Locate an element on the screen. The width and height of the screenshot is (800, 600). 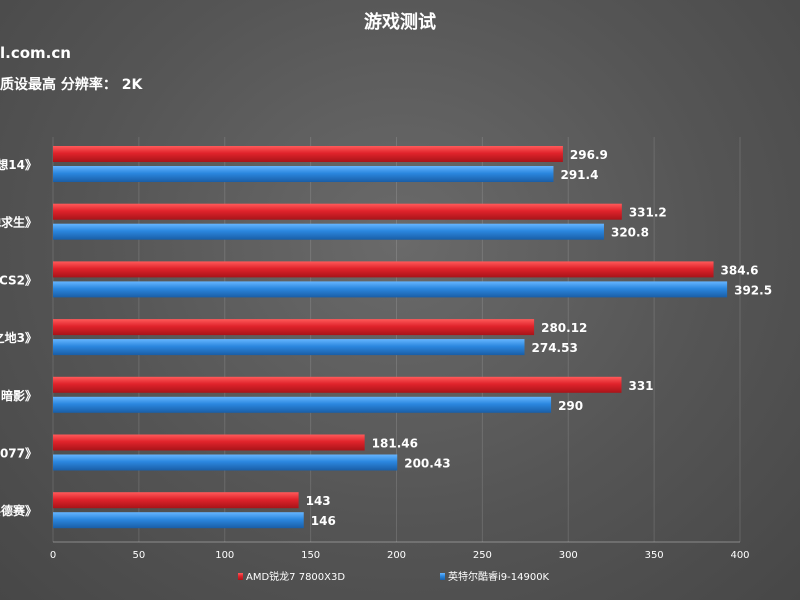
category-label: 地求生》 is located at coordinates (18, 222).